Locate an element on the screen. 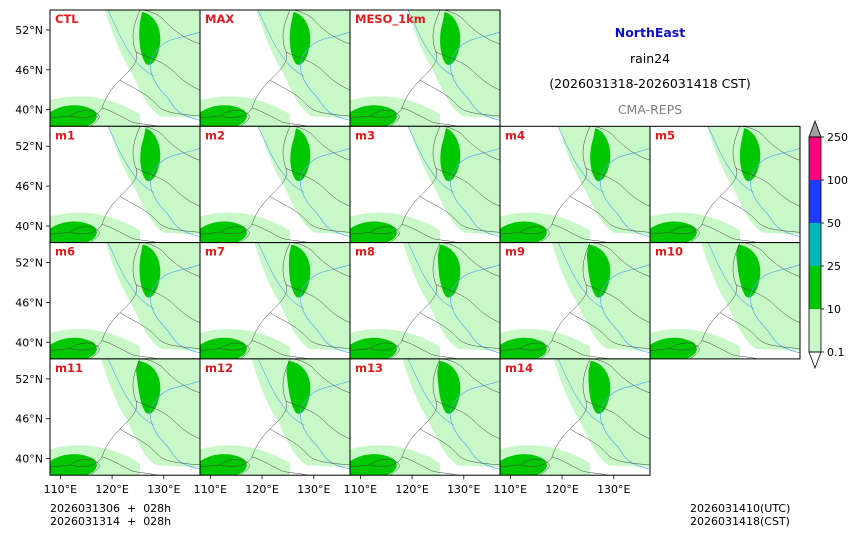 This screenshot has height=538, width=860. lat-tick-label: 46°N is located at coordinates (29, 302).